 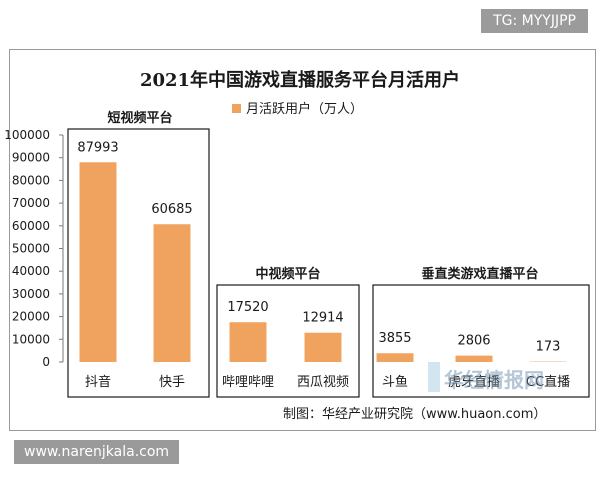 I want to click on huajing-logo-text: 华经情报网, so click(x=494, y=380).